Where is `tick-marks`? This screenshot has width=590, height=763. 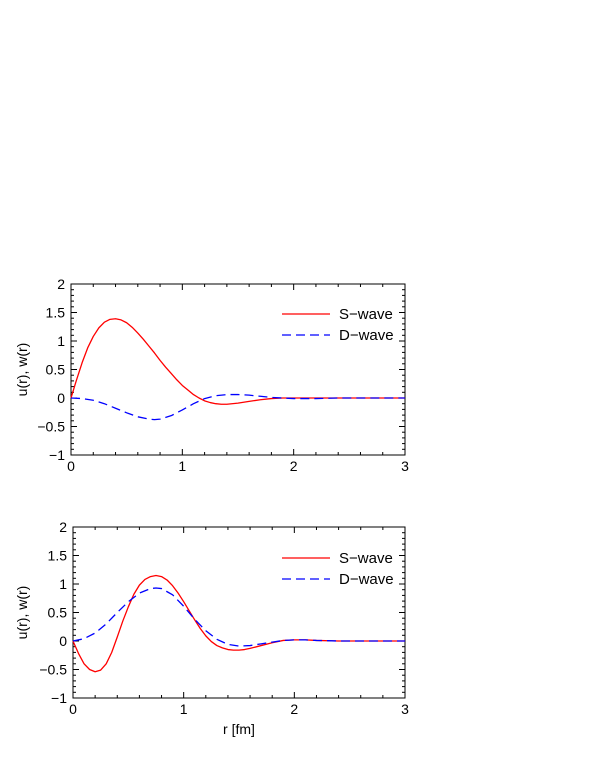 tick-marks is located at coordinates (239, 612).